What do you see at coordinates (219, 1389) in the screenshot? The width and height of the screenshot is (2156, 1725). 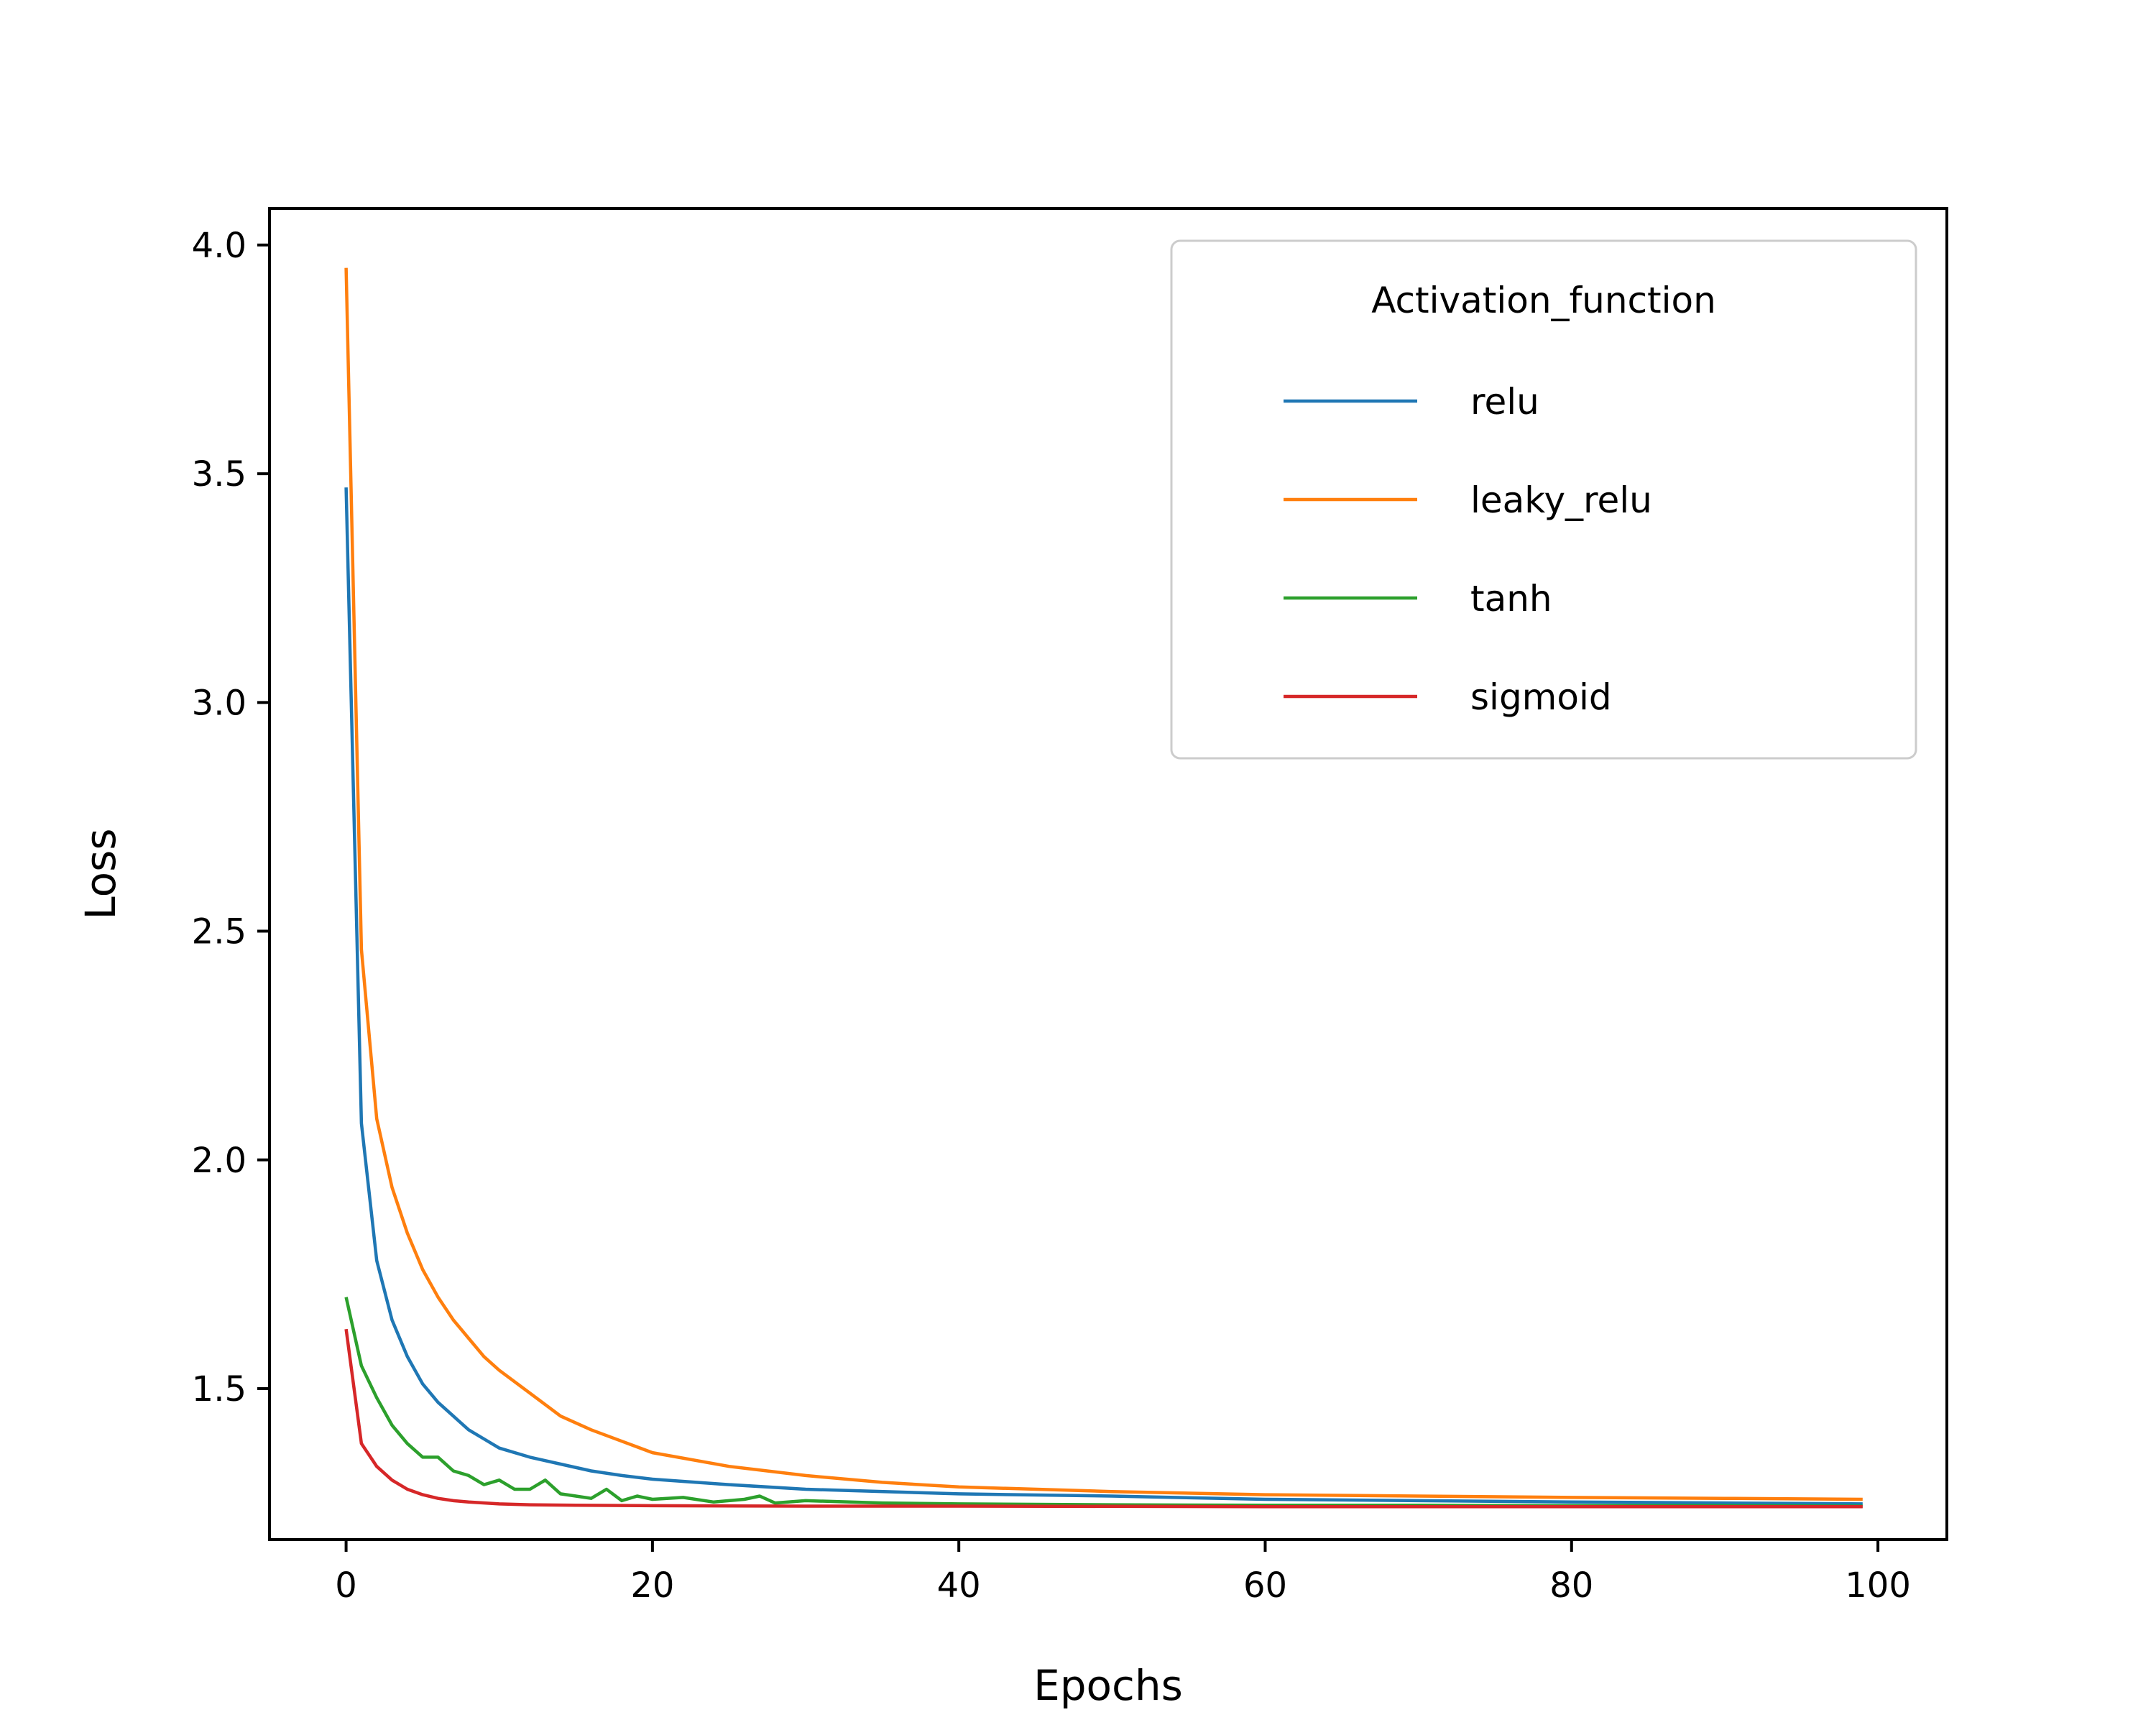 I see `y-tick-label: 1.5` at bounding box center [219, 1389].